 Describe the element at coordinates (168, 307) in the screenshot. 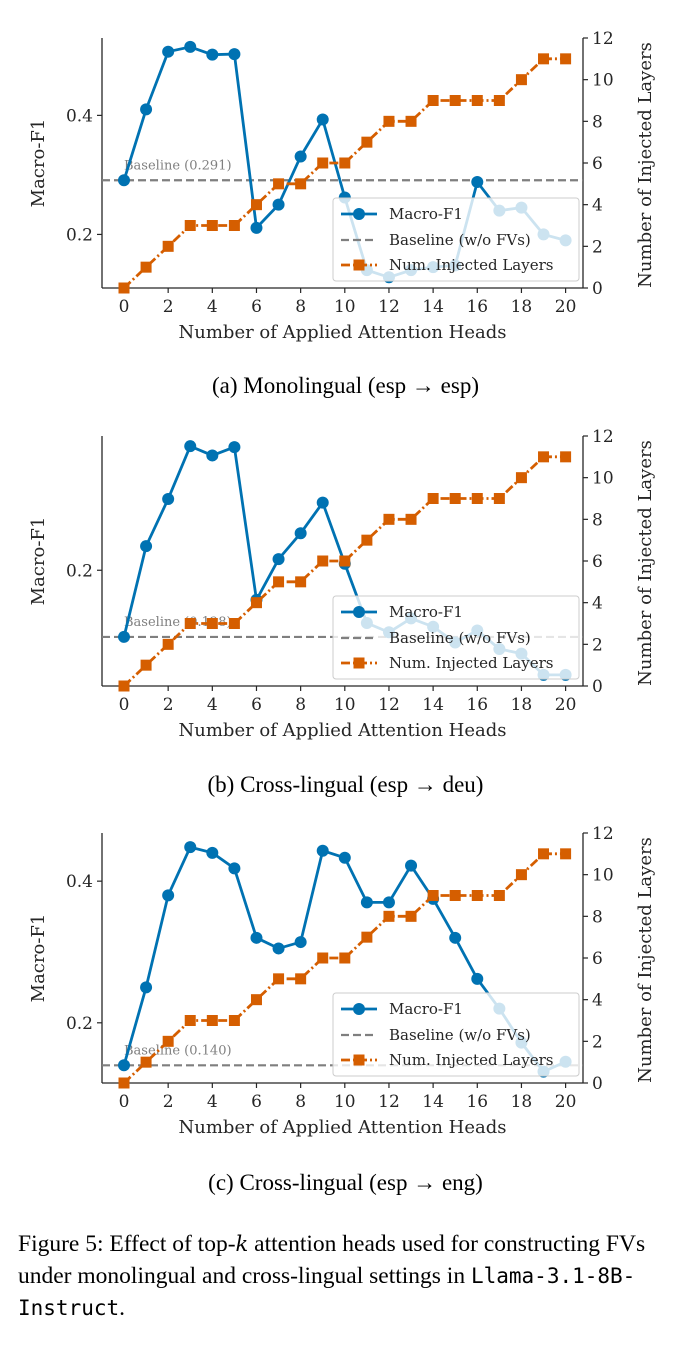

I see `x-tick-label: 2` at that location.